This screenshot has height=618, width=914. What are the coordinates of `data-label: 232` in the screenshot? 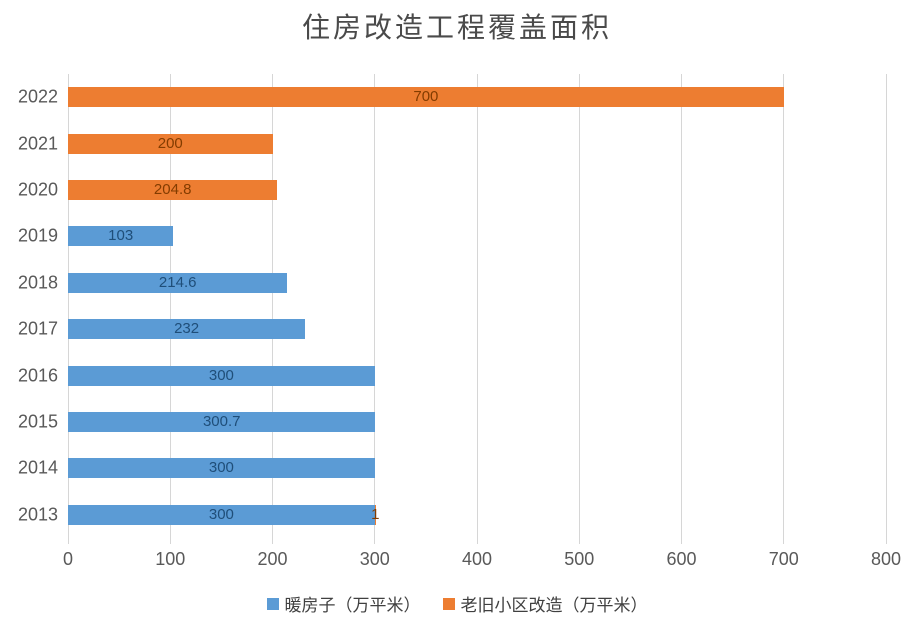 It's located at (187, 329).